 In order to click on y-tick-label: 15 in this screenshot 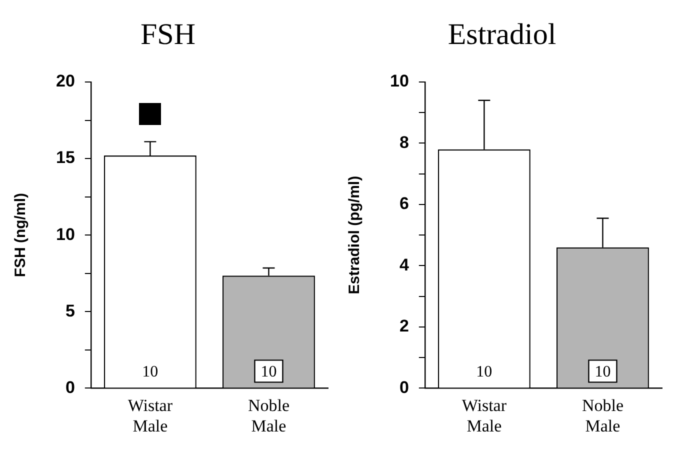, I will do `click(65, 158)`.